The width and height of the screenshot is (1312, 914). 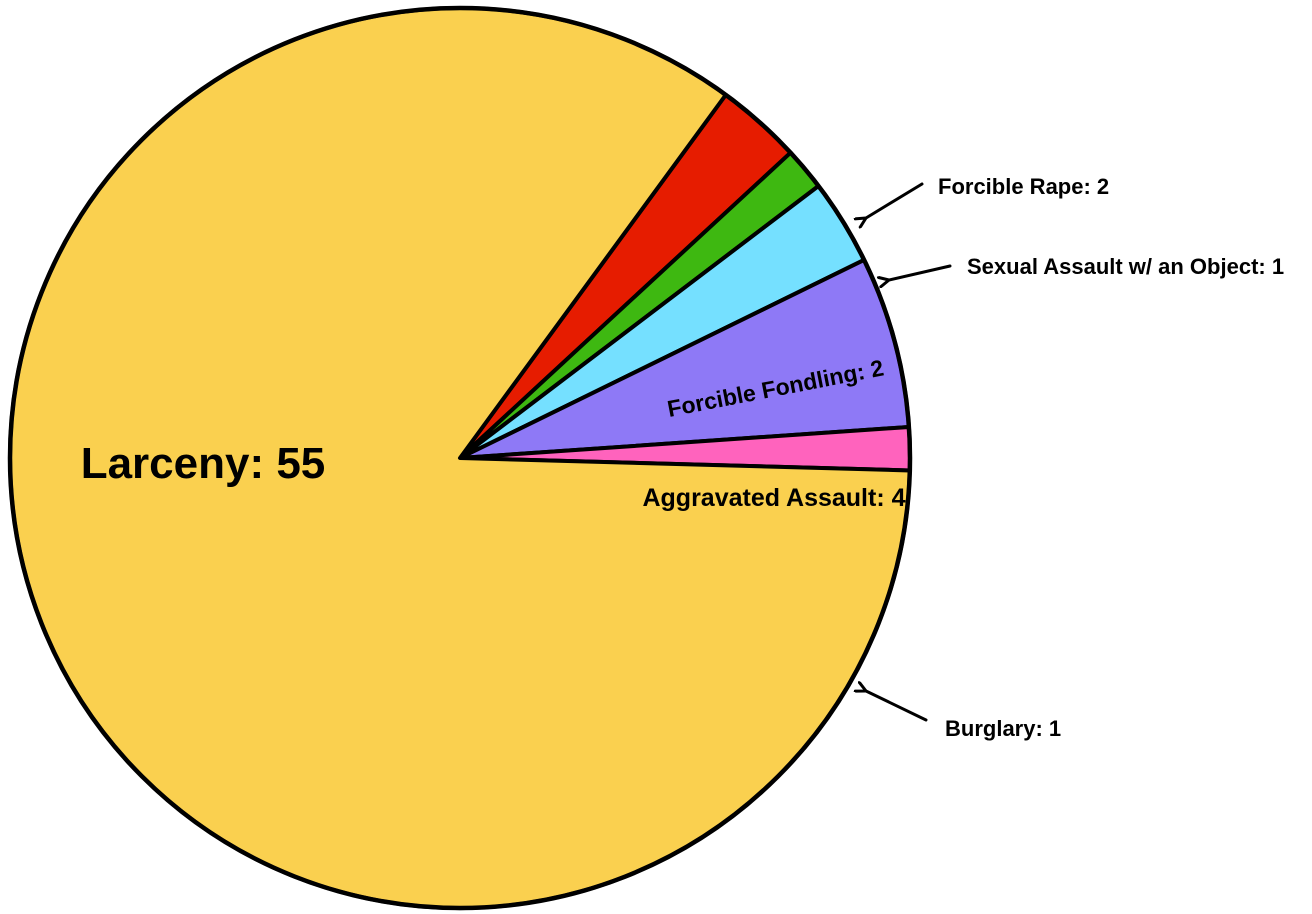 What do you see at coordinates (1023, 186) in the screenshot?
I see `label-forcible-rape: Forcible Rape: 2` at bounding box center [1023, 186].